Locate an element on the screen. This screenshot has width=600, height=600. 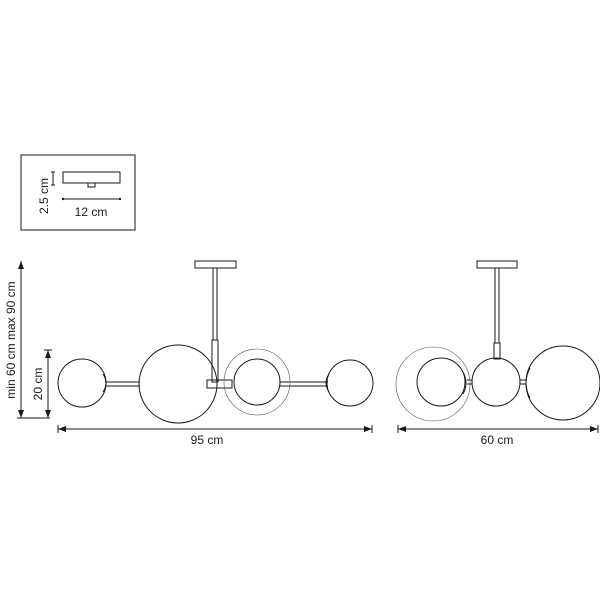
side-rod is located at coordinates (497, 305).